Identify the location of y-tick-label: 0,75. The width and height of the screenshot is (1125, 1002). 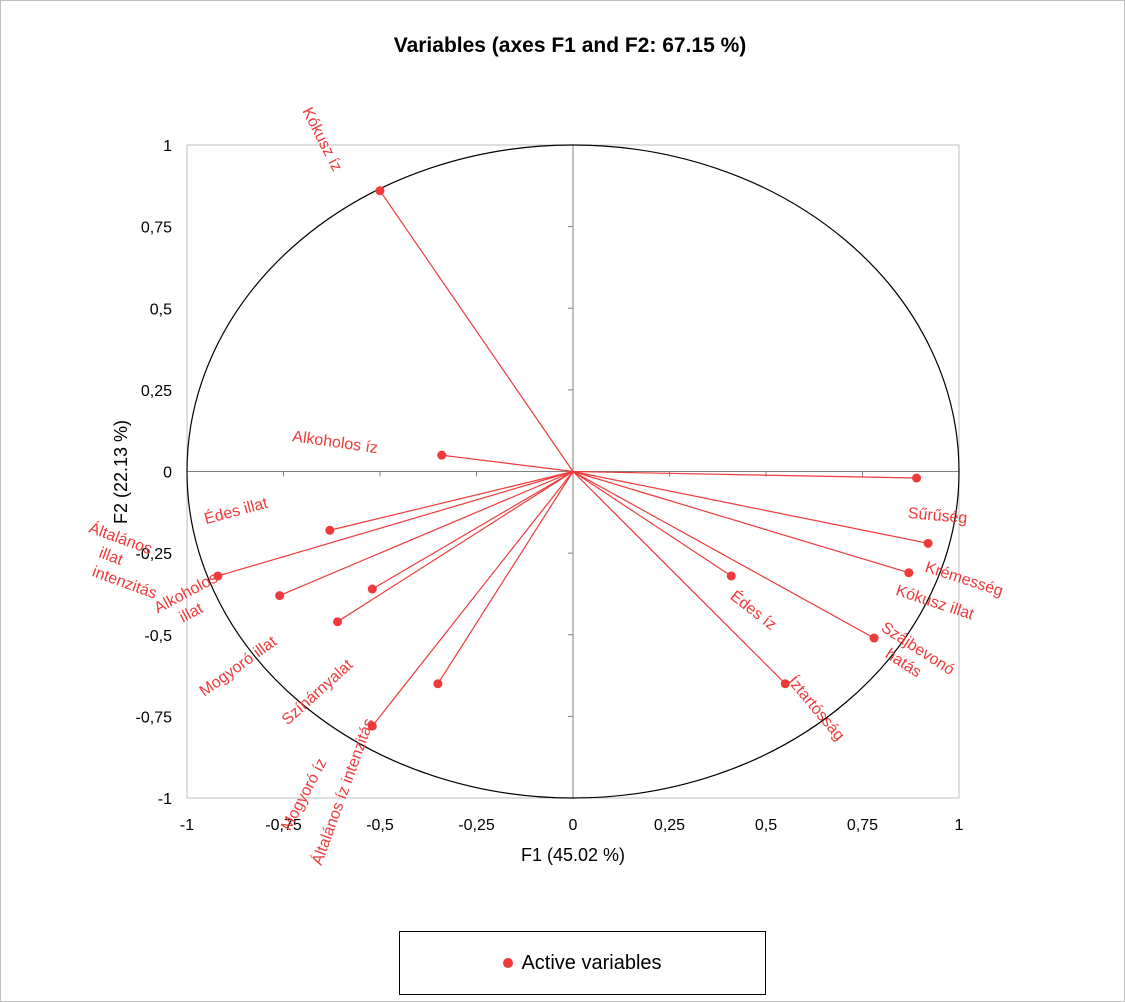
(156, 228).